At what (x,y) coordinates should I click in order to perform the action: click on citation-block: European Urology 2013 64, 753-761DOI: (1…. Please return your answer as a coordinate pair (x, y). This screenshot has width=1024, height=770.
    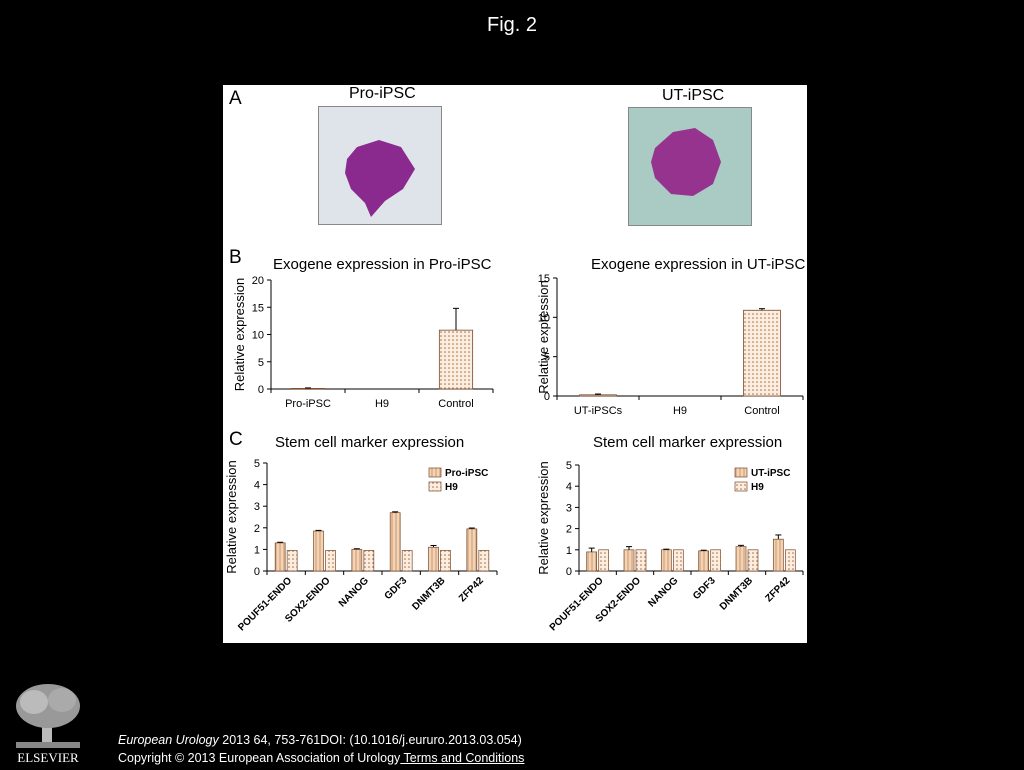
    Looking at the image, I should click on (321, 749).